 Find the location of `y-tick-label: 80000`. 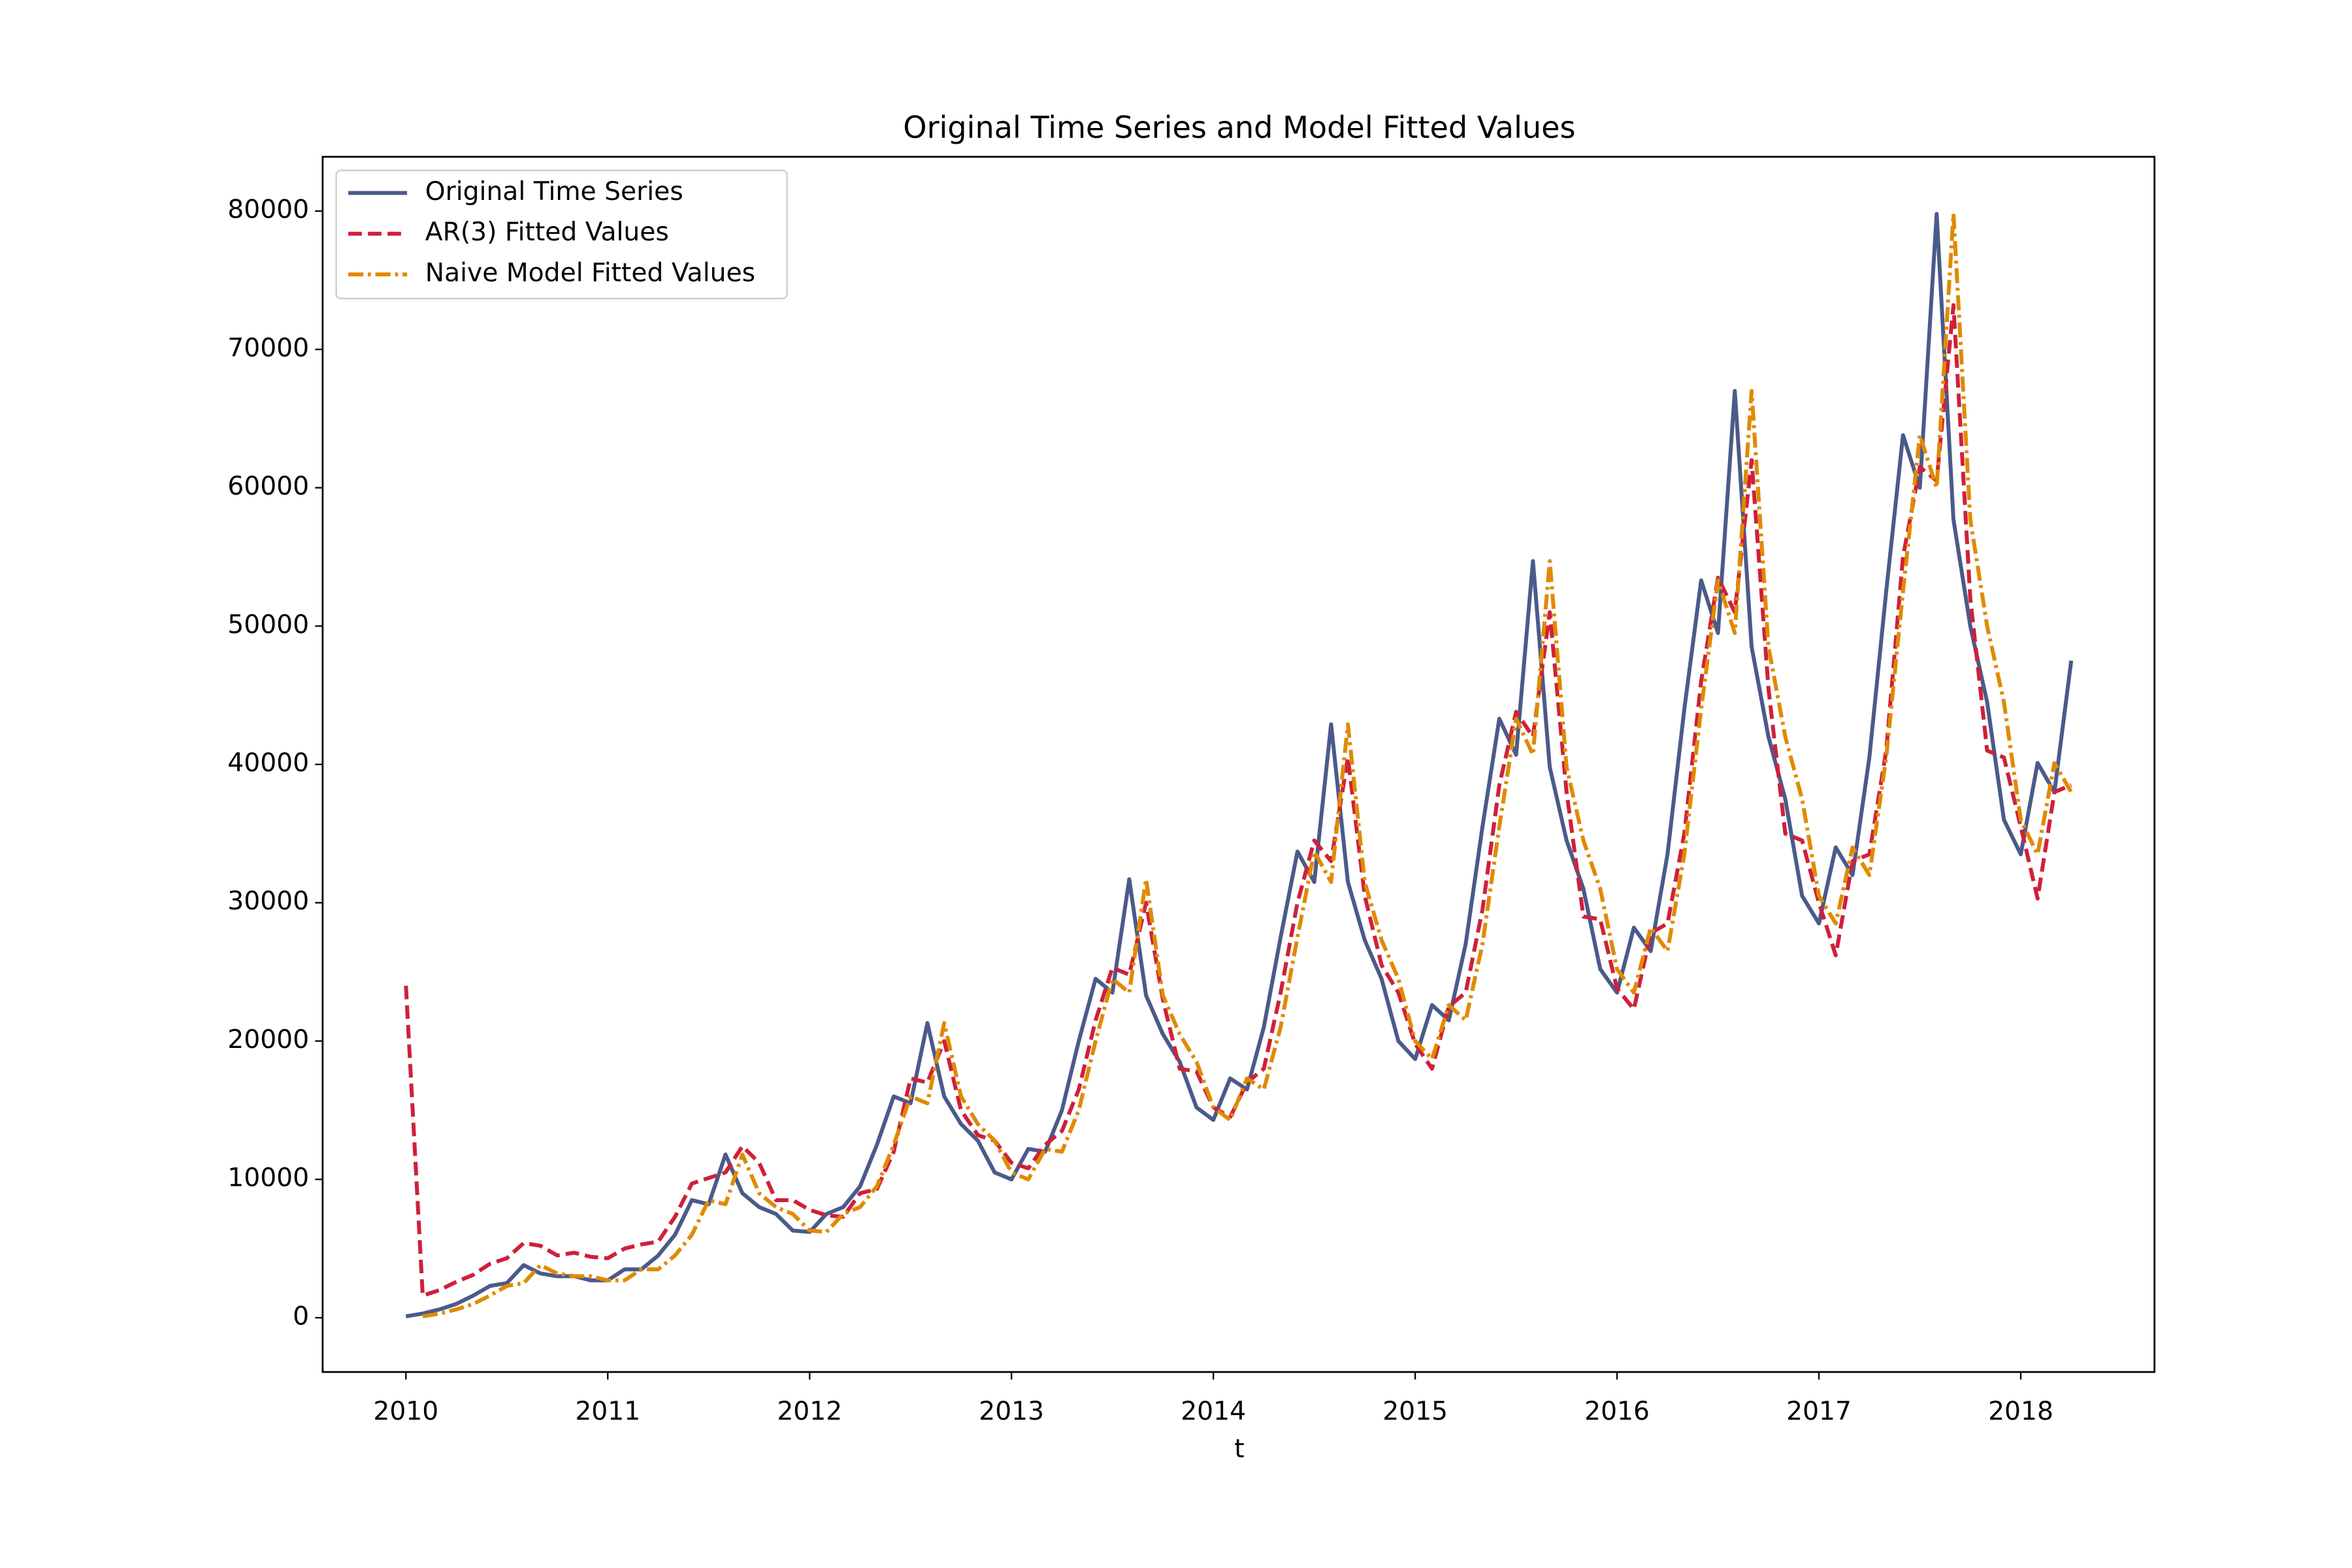

y-tick-label: 80000 is located at coordinates (268, 210).